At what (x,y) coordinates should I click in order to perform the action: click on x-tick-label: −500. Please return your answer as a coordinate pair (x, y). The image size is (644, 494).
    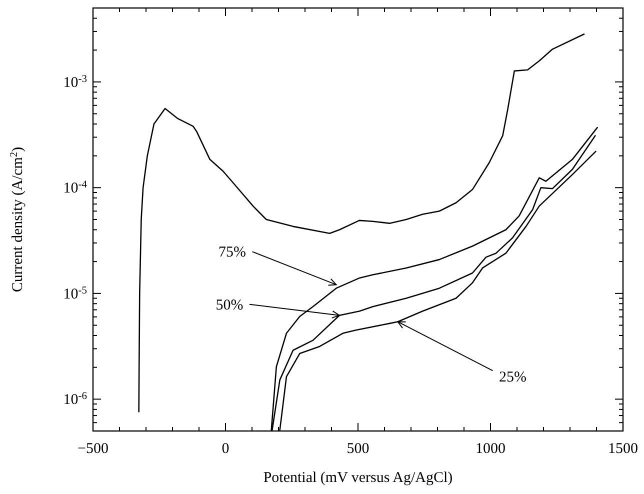
    Looking at the image, I should click on (93, 449).